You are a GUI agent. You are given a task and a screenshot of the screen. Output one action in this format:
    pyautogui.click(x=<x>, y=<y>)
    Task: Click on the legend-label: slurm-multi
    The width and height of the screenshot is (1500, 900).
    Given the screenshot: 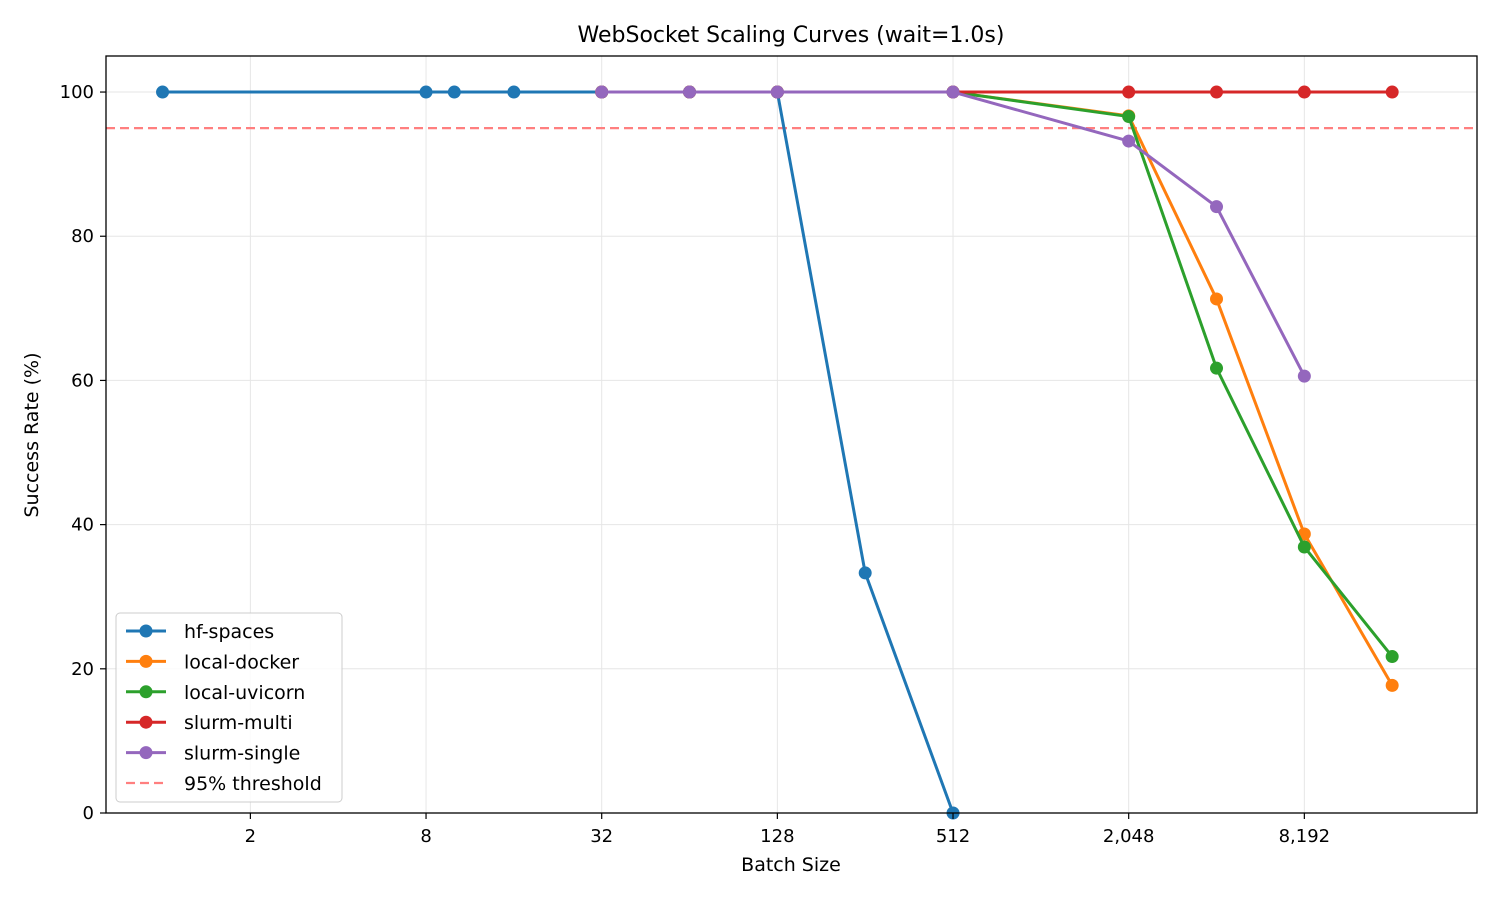 What is the action you would take?
    pyautogui.click(x=238, y=723)
    